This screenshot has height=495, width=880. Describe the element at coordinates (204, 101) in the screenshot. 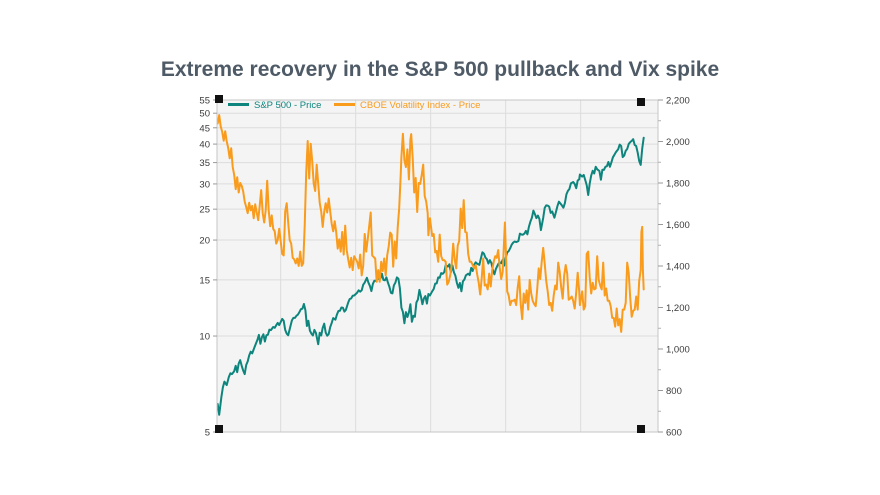

I see `left-axis-tick-label: 55` at that location.